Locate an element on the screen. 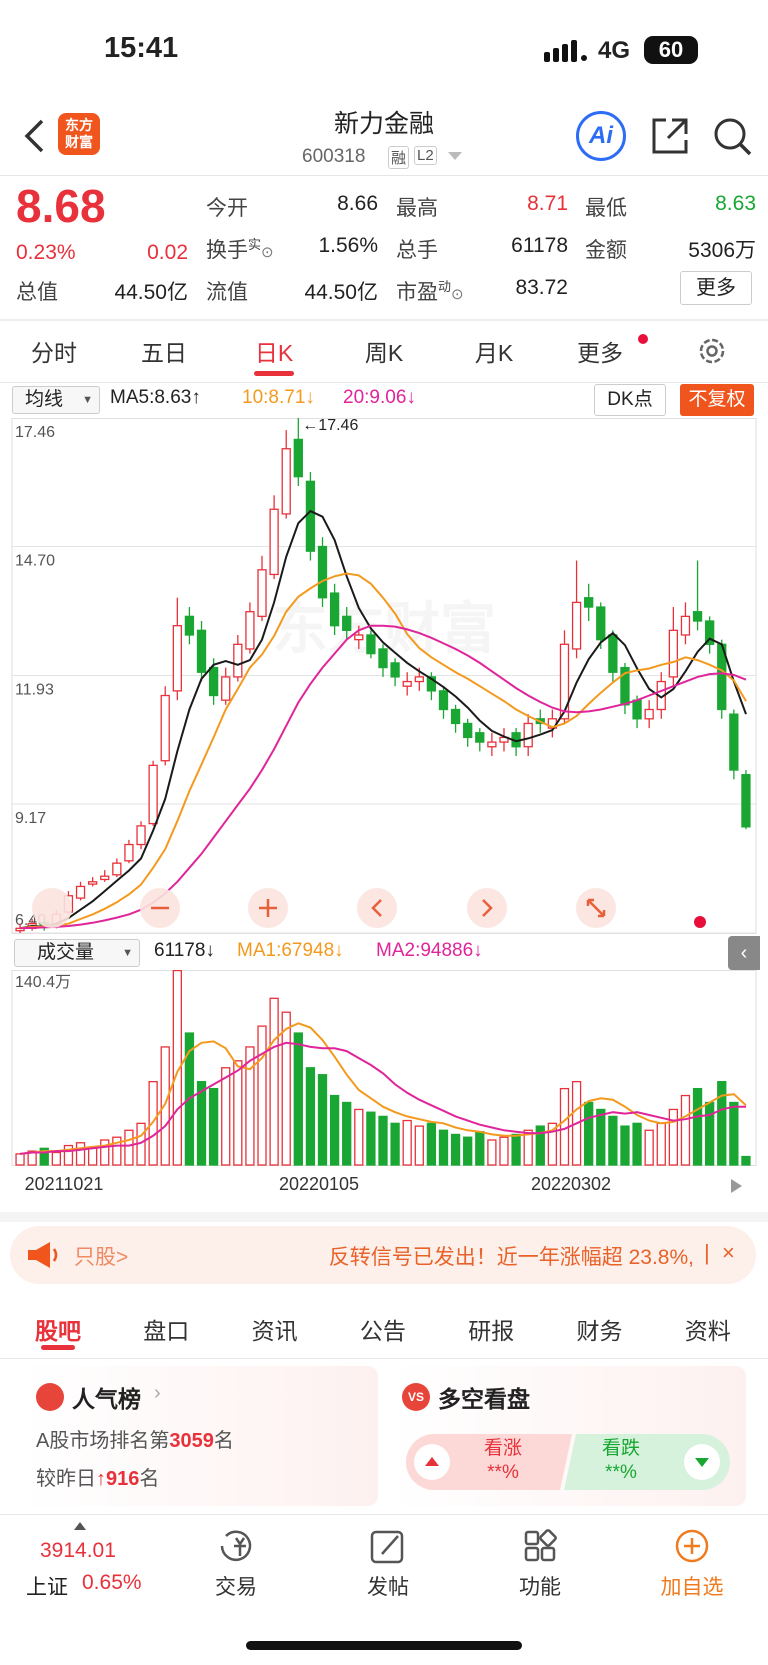  diff: 916 is located at coordinates (123, 1479).